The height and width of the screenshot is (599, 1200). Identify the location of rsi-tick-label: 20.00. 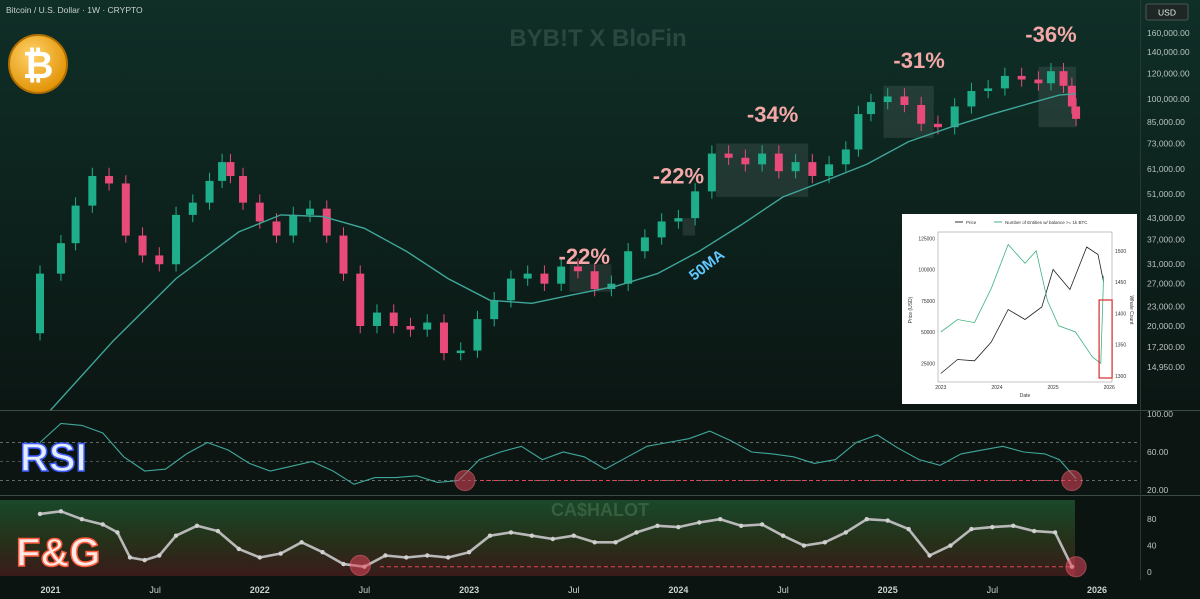
(1158, 490).